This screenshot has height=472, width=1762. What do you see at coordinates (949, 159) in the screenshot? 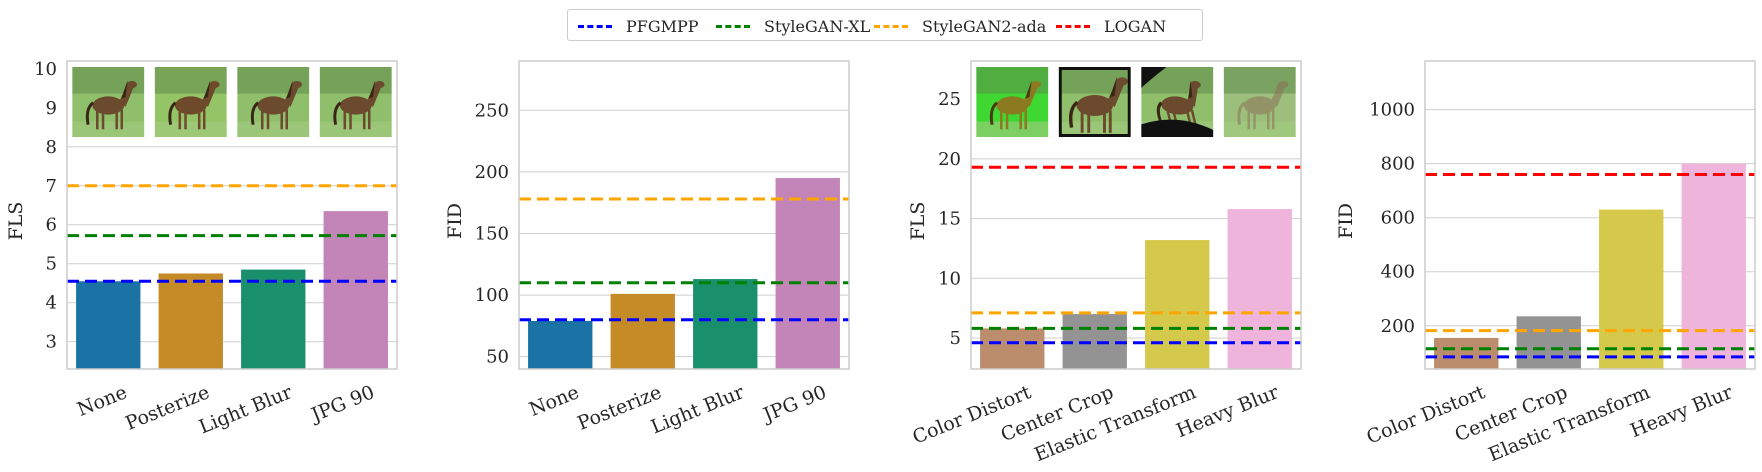
I see `y-tick-label: 20` at bounding box center [949, 159].